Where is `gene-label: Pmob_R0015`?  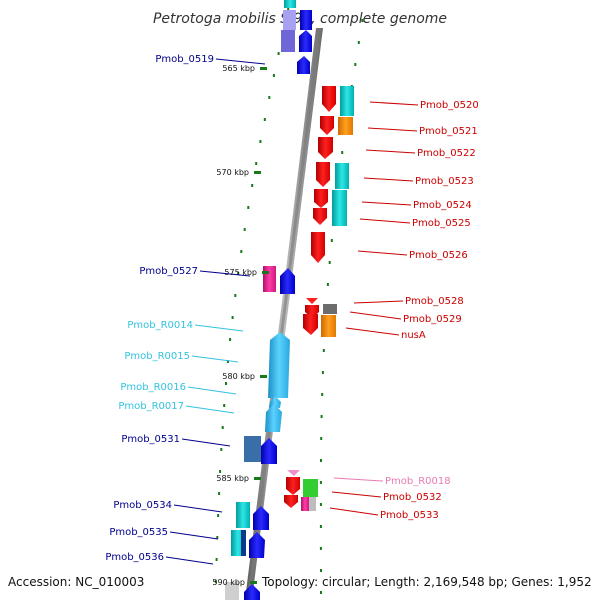
gene-label: Pmob_R0015 is located at coordinates (157, 356).